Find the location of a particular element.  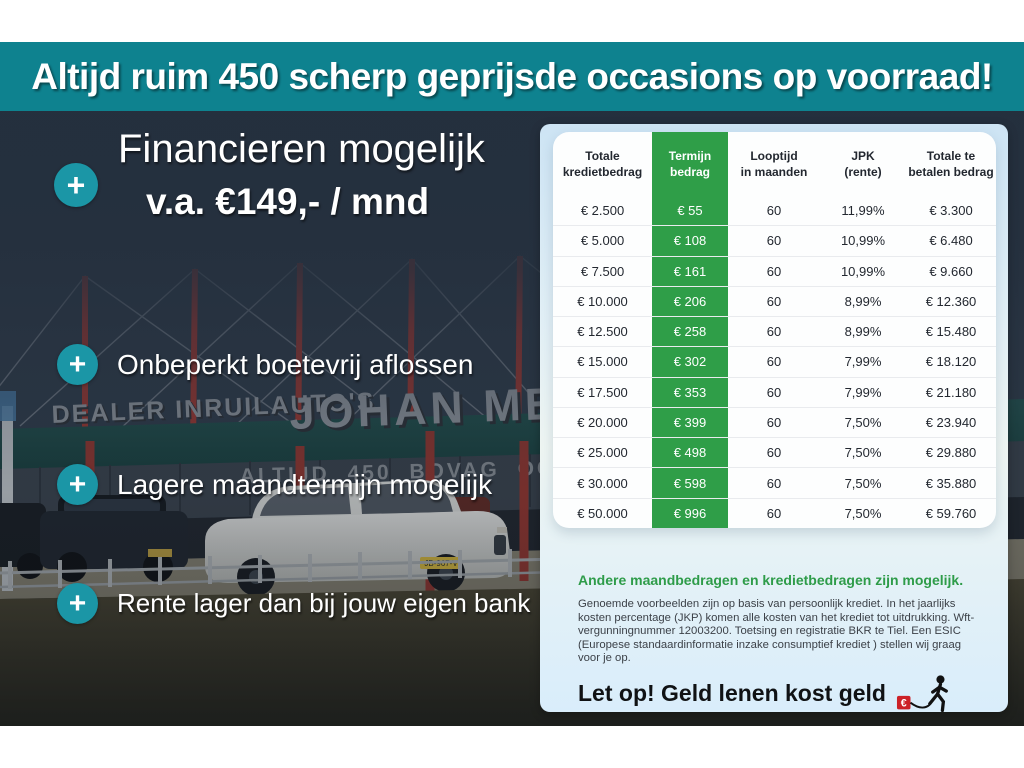

promo-bullet: + Onbeperkt boetevrij aflossen is located at coordinates (265, 364).